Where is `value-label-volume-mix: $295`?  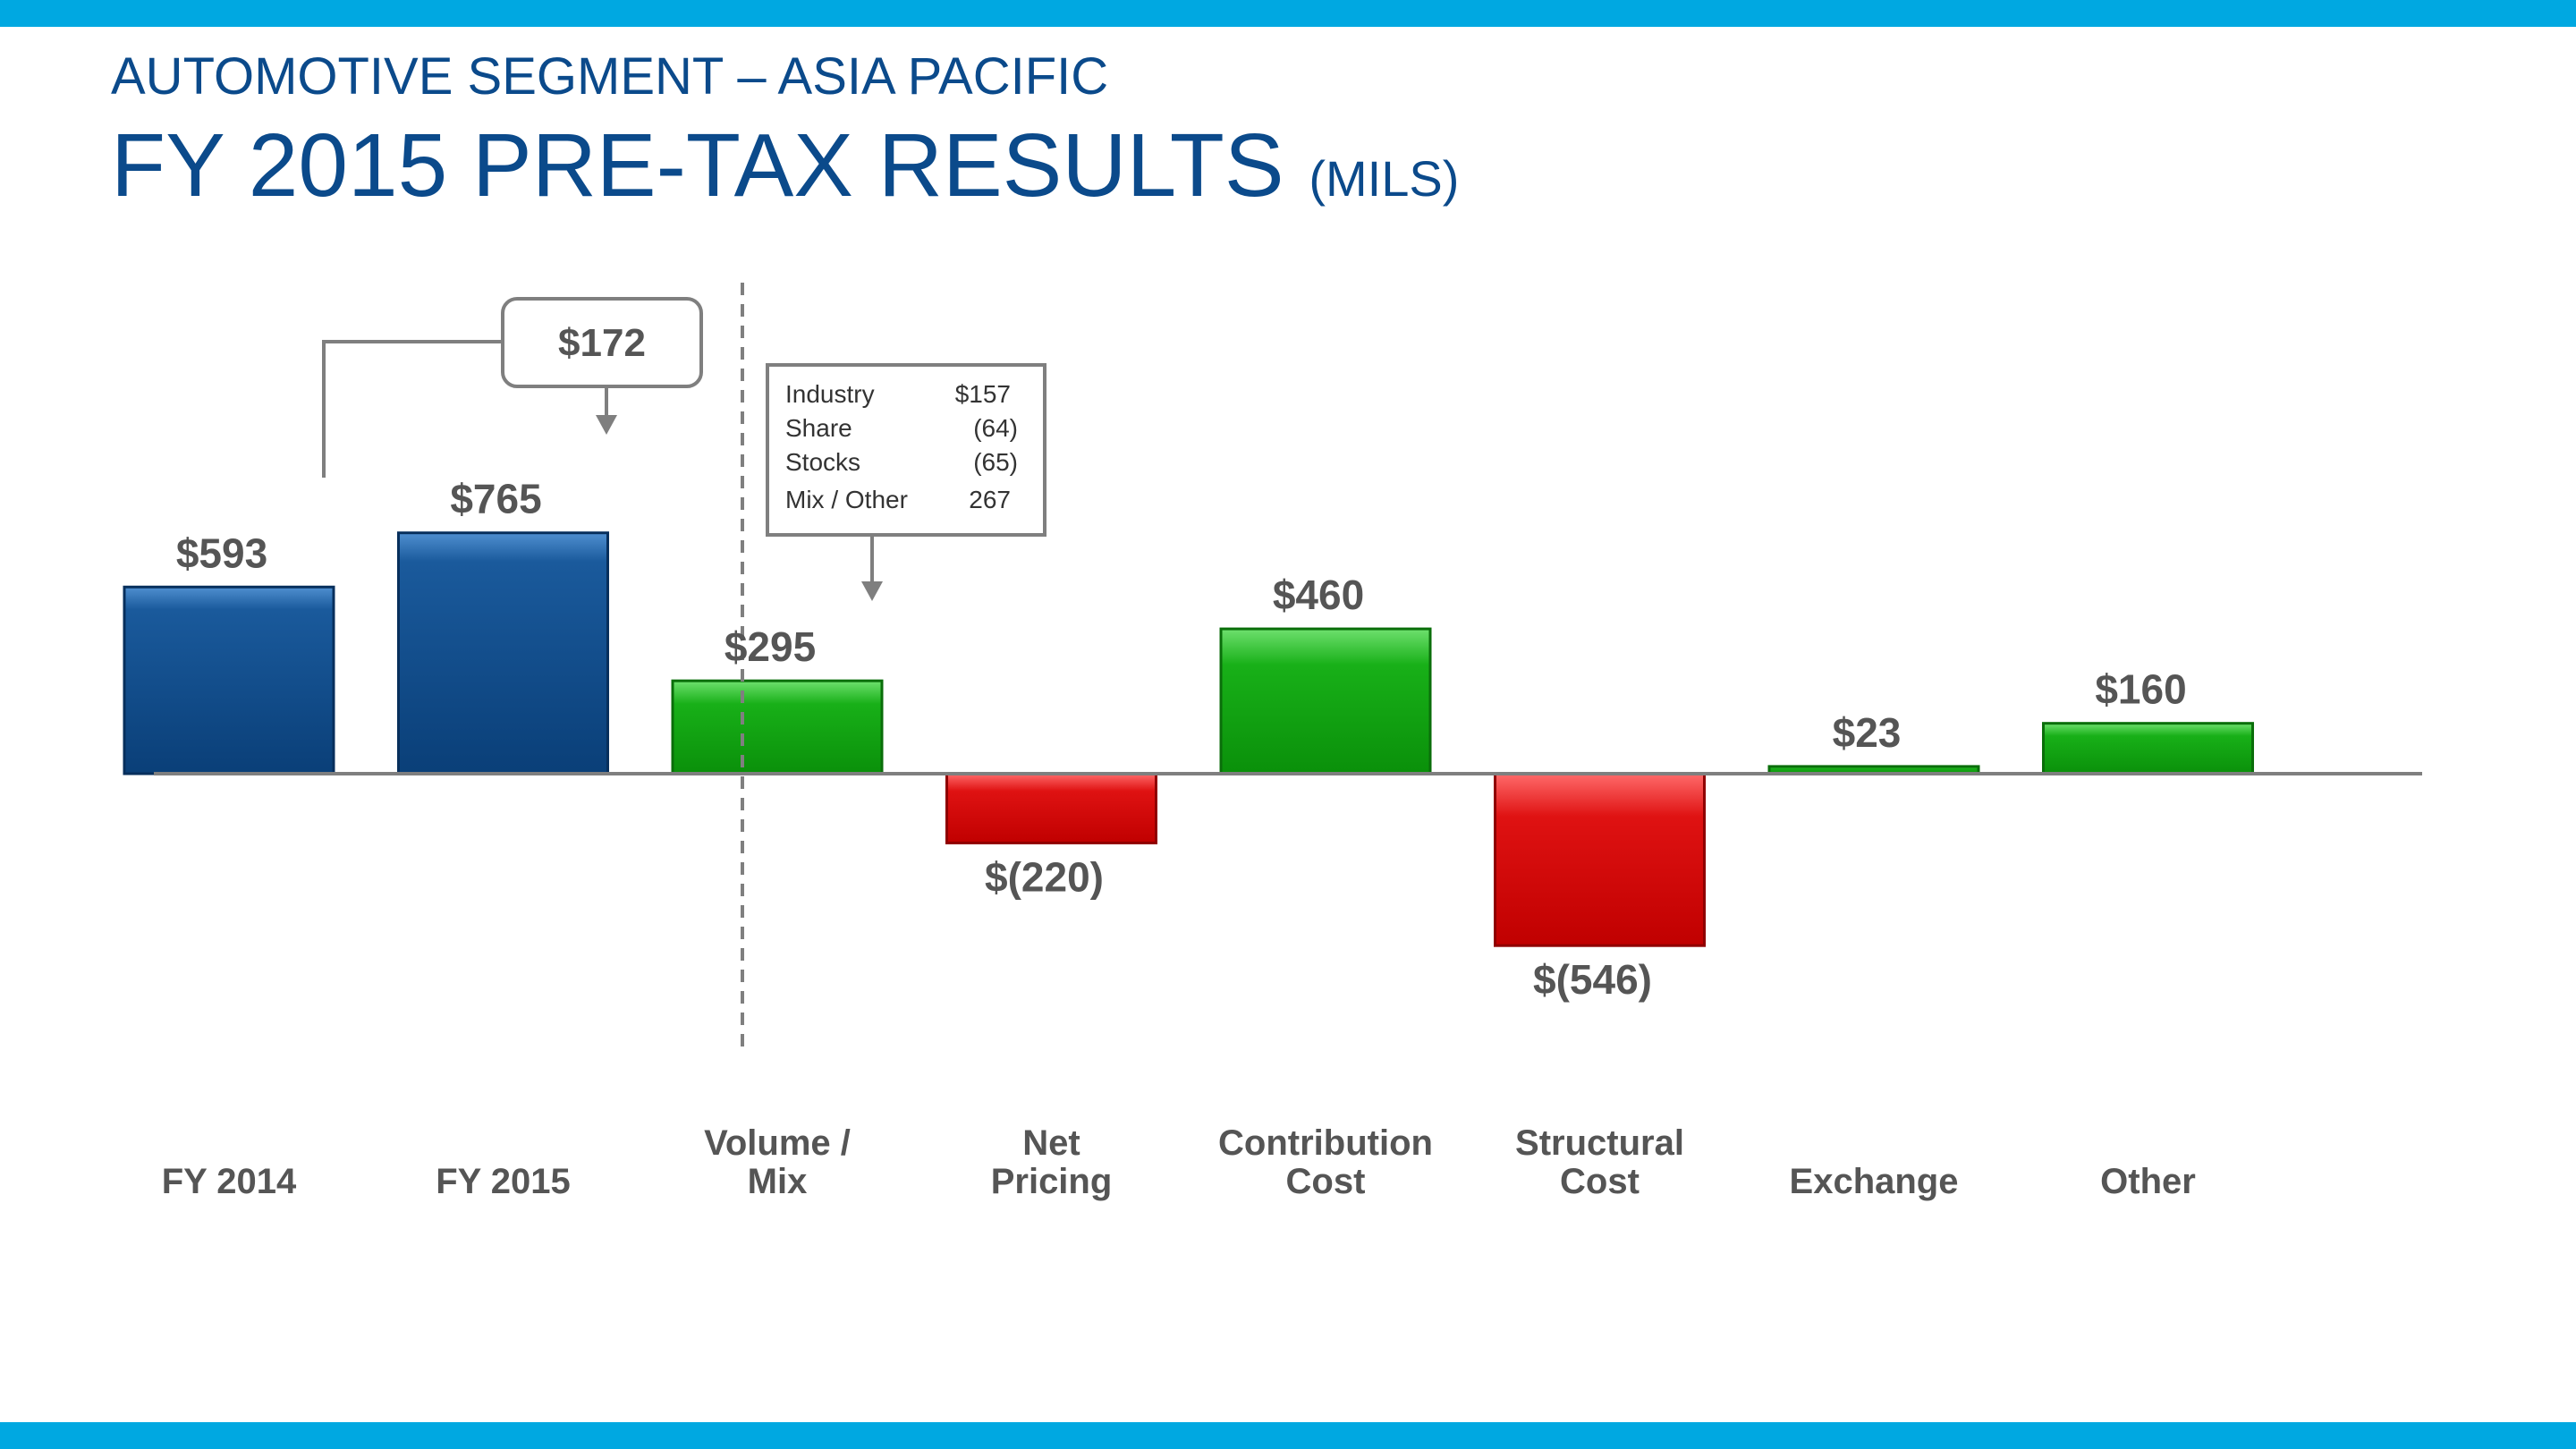
value-label-volume-mix: $295 is located at coordinates (770, 646).